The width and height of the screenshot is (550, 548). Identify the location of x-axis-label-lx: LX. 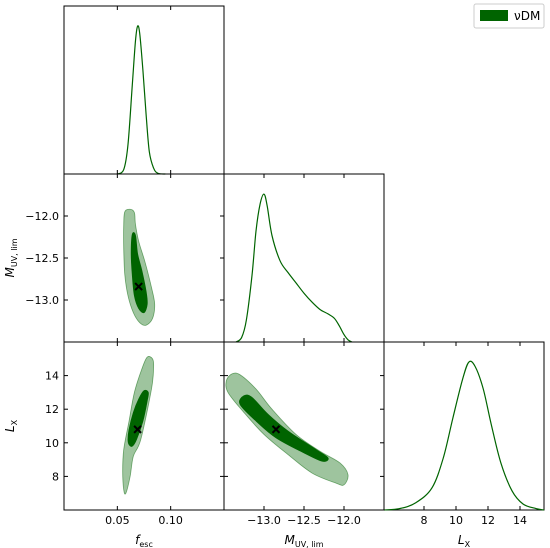
(464, 540).